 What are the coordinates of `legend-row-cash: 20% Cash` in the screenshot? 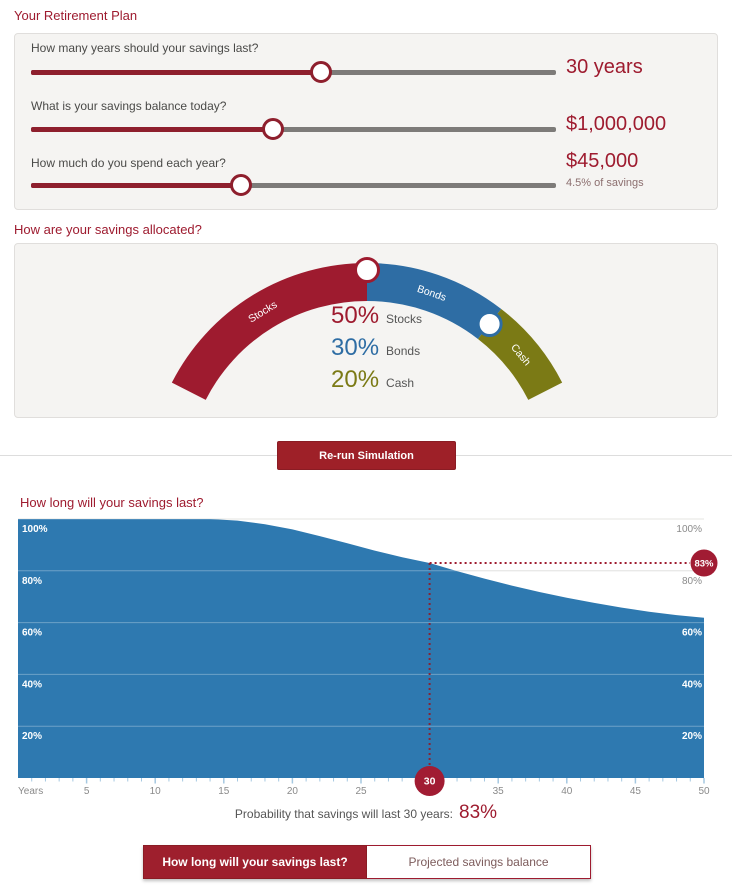 It's located at (376, 380).